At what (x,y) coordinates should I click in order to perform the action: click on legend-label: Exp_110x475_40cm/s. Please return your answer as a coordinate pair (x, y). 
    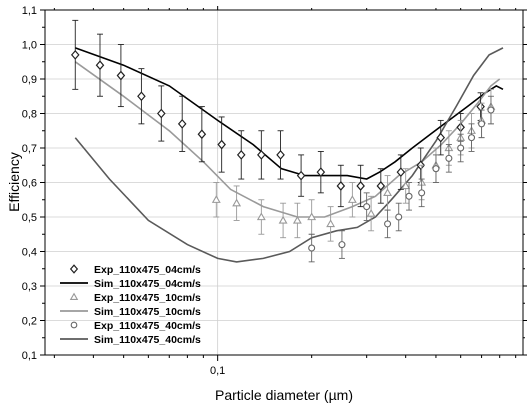
    Looking at the image, I should click on (147, 326).